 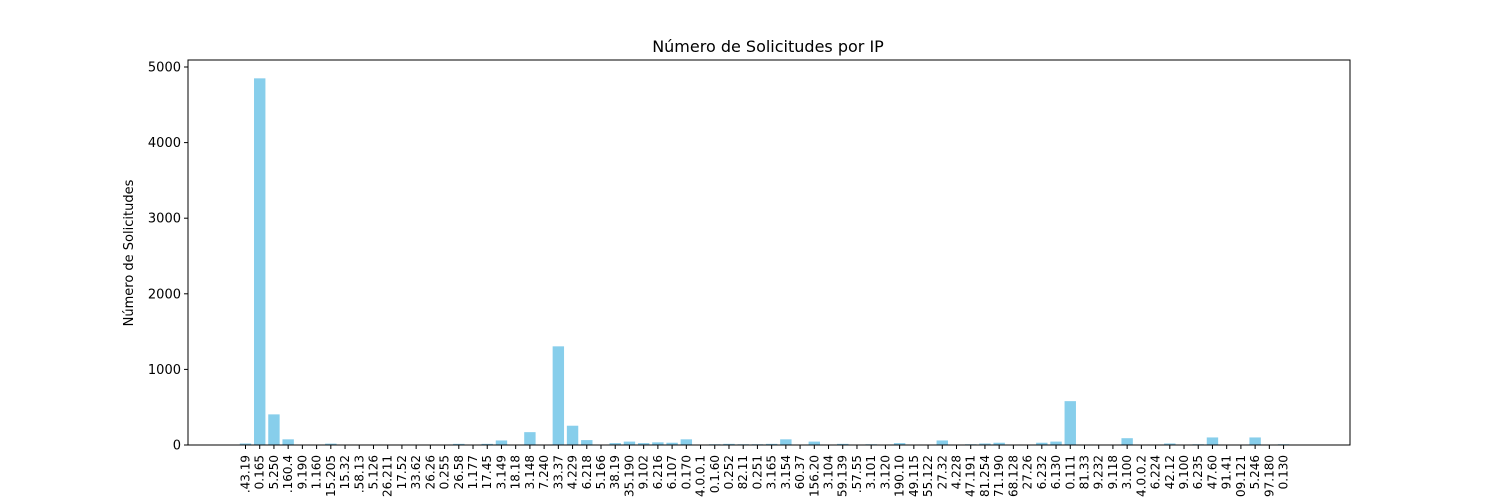 What do you see at coordinates (686, 472) in the screenshot?
I see `x-tick-label: 0.170` at bounding box center [686, 472].